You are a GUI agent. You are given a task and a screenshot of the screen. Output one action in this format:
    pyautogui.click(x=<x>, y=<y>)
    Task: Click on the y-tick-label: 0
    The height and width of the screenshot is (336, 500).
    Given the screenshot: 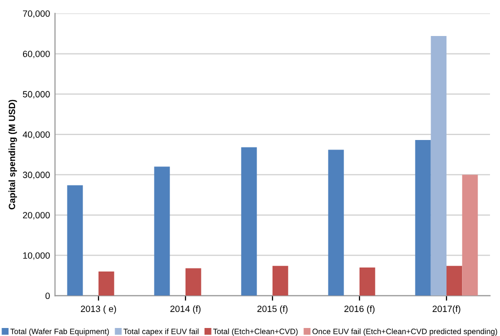 What is the action you would take?
    pyautogui.click(x=47, y=296)
    